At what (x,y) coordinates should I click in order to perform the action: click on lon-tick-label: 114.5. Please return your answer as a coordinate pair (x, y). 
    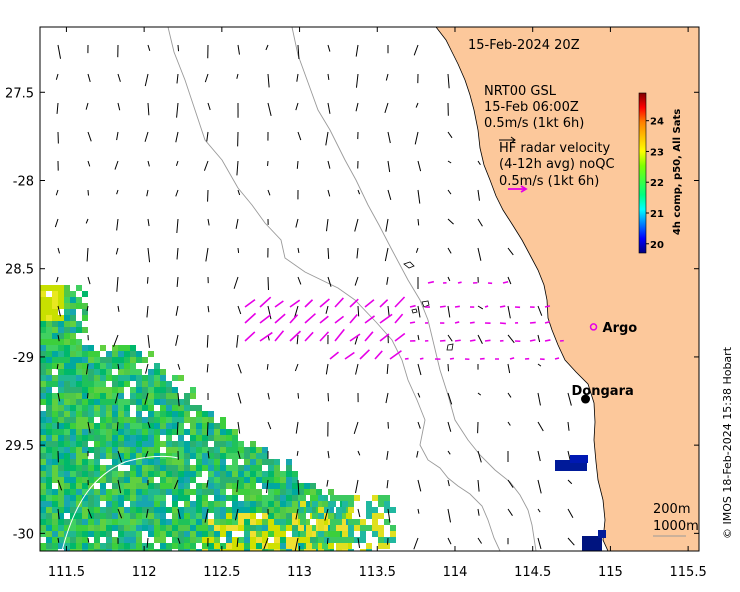
    Looking at the image, I should click on (532, 572).